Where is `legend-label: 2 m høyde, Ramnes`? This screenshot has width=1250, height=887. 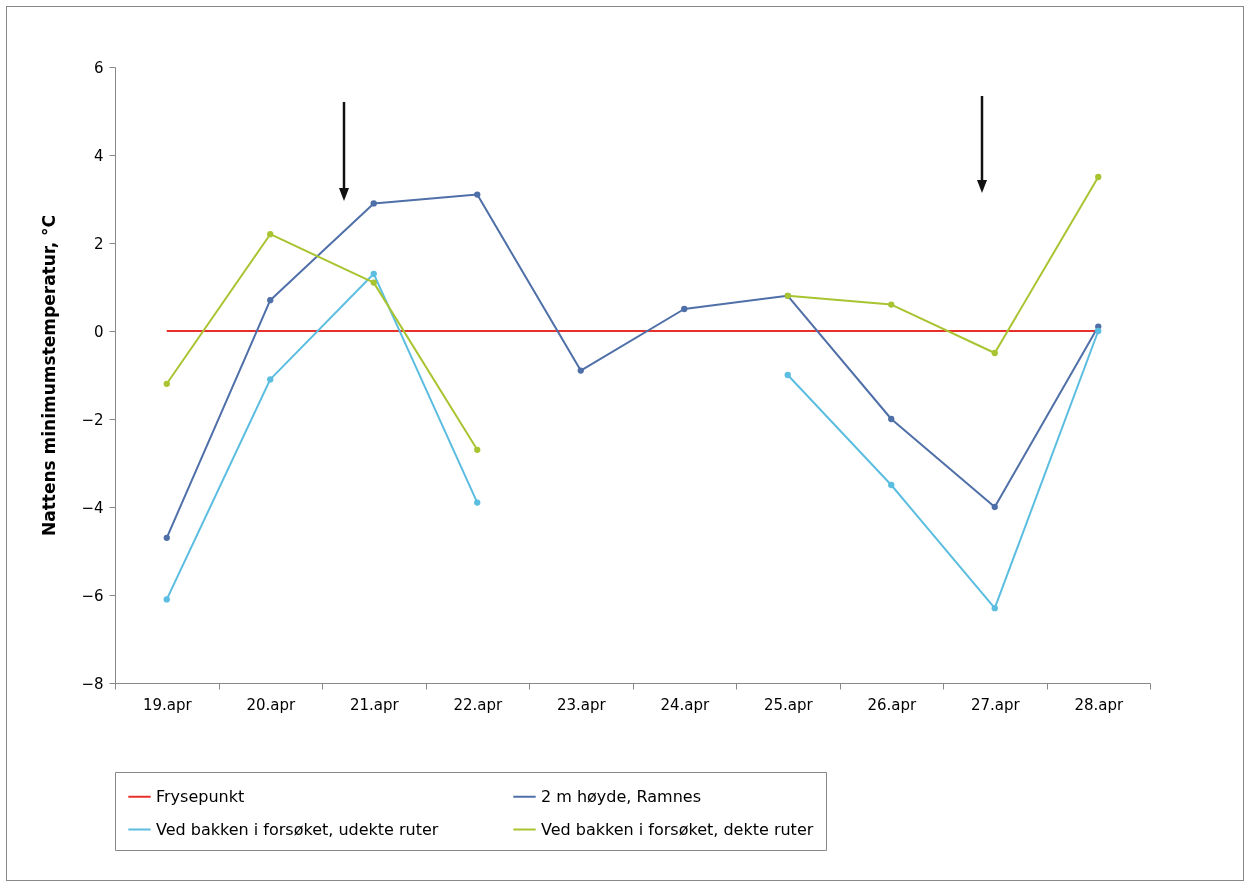
legend-label: 2 m høyde, Ramnes is located at coordinates (621, 796).